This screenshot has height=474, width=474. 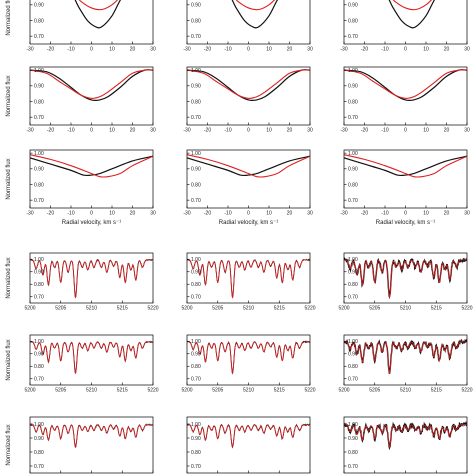 I want to click on panel-r1-c2: -30 -20 -10 0 10 20 30 0.70 0.80 0.90 1.00, so click(x=405, y=100).